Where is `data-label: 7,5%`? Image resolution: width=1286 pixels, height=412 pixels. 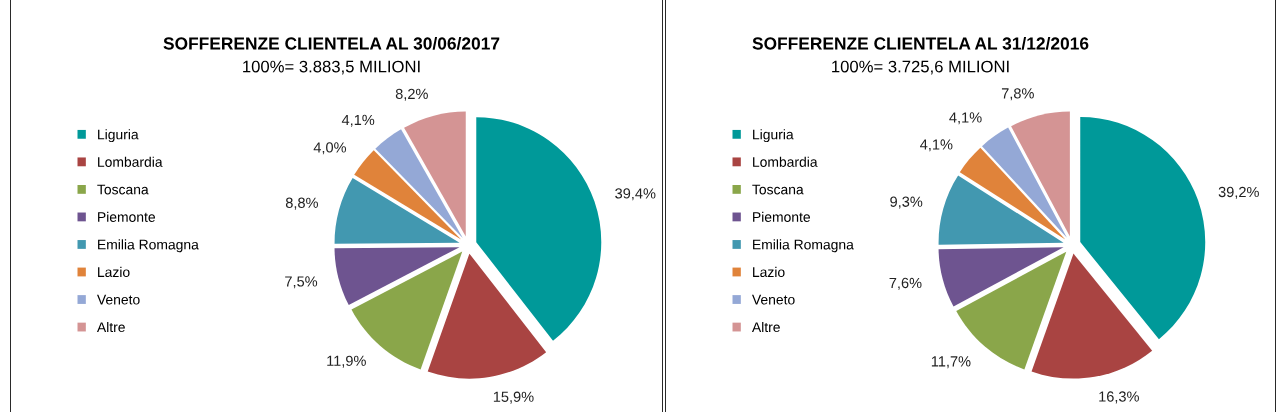 data-label: 7,5% is located at coordinates (301, 282).